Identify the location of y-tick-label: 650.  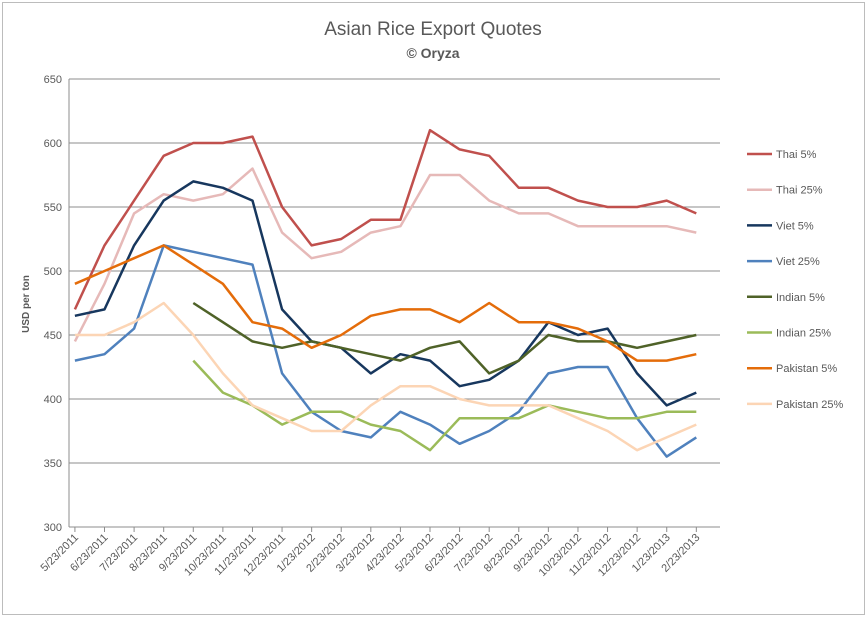
(53, 80).